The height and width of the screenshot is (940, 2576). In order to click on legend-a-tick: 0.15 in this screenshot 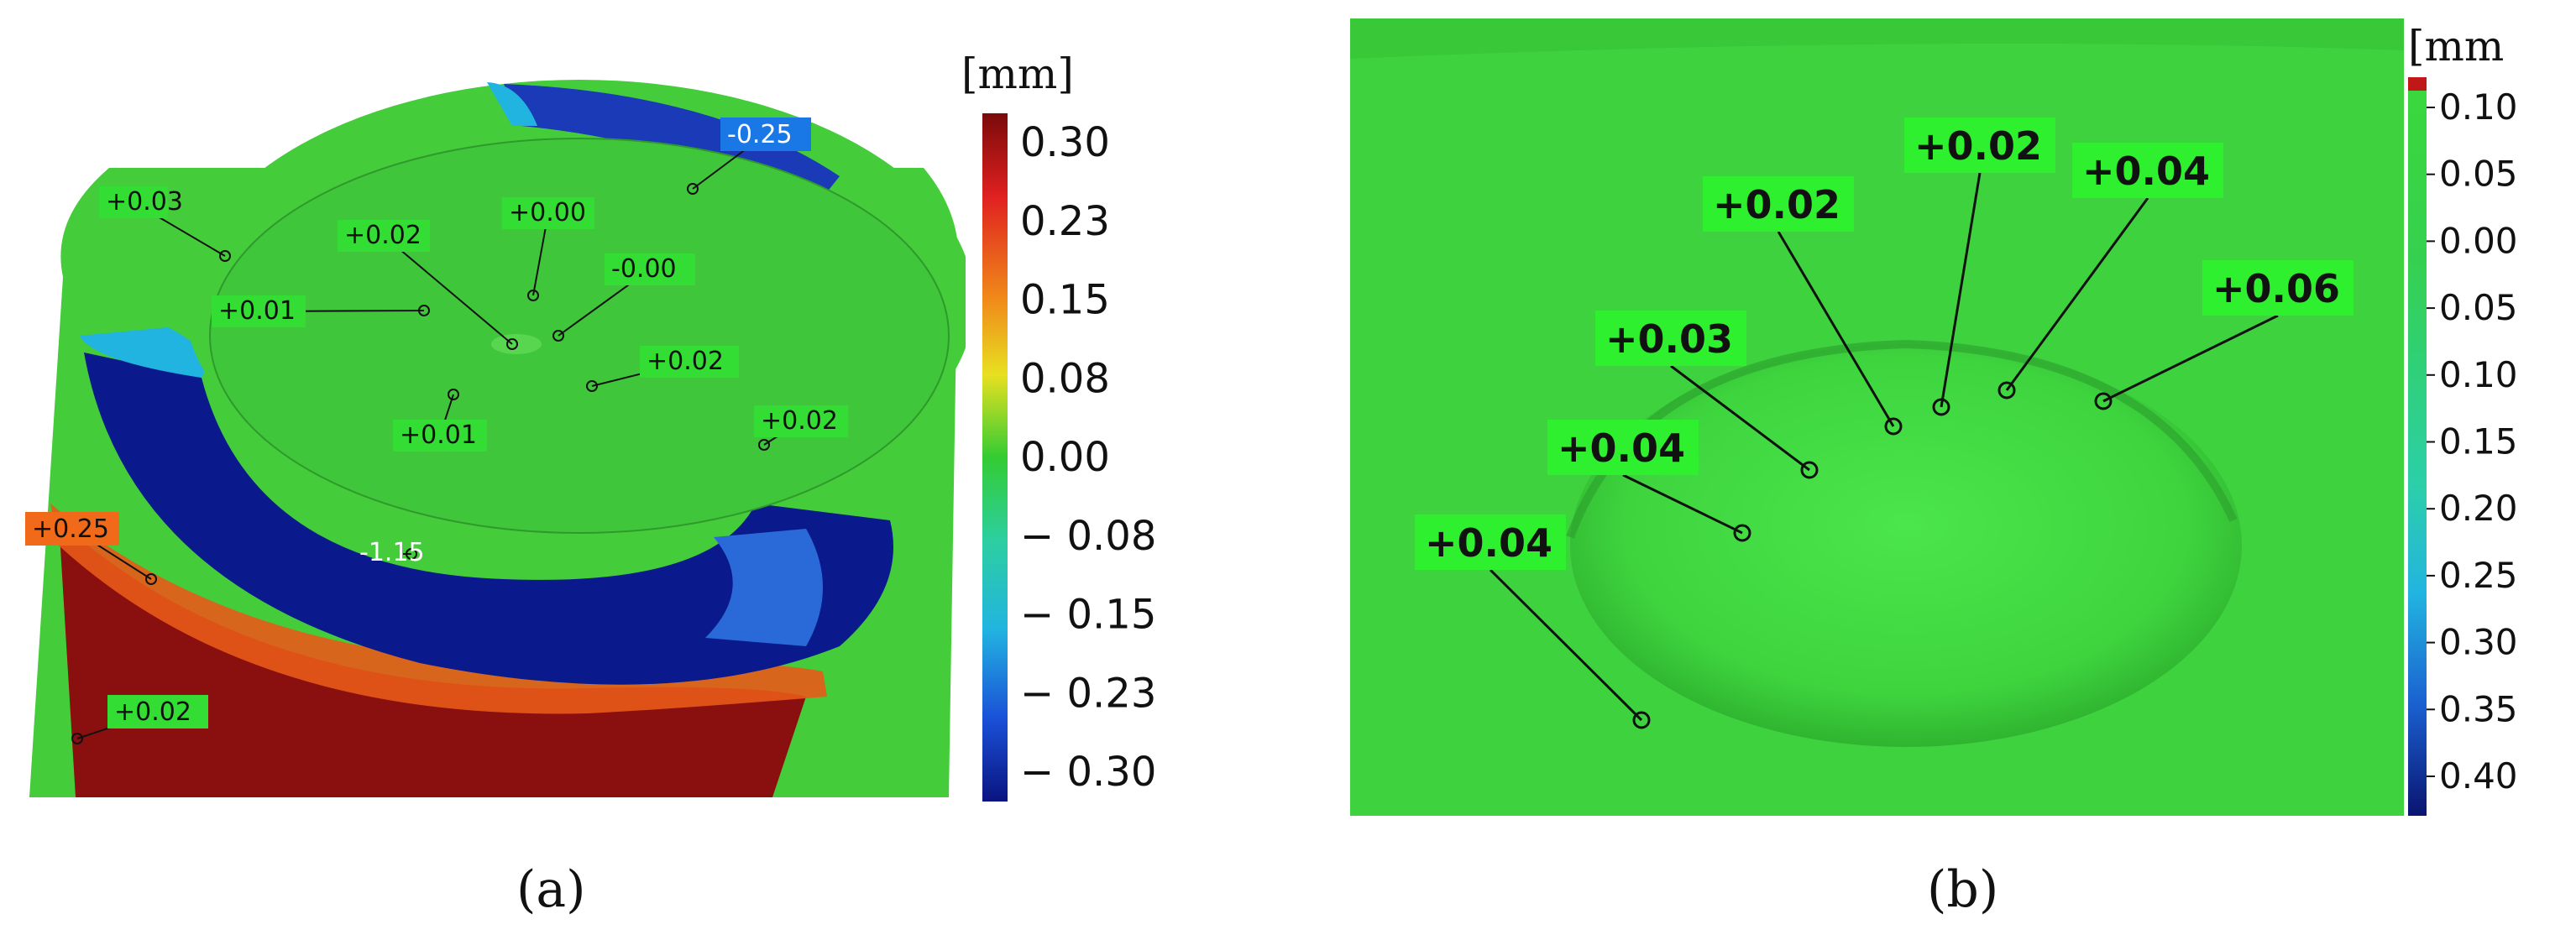, I will do `click(1065, 300)`.